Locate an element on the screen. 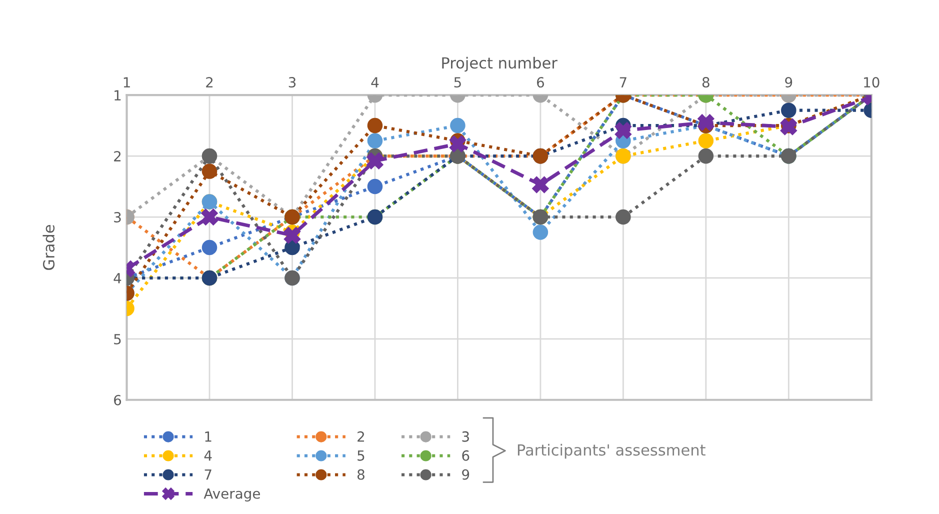  legend-label: 1 is located at coordinates (208, 436).